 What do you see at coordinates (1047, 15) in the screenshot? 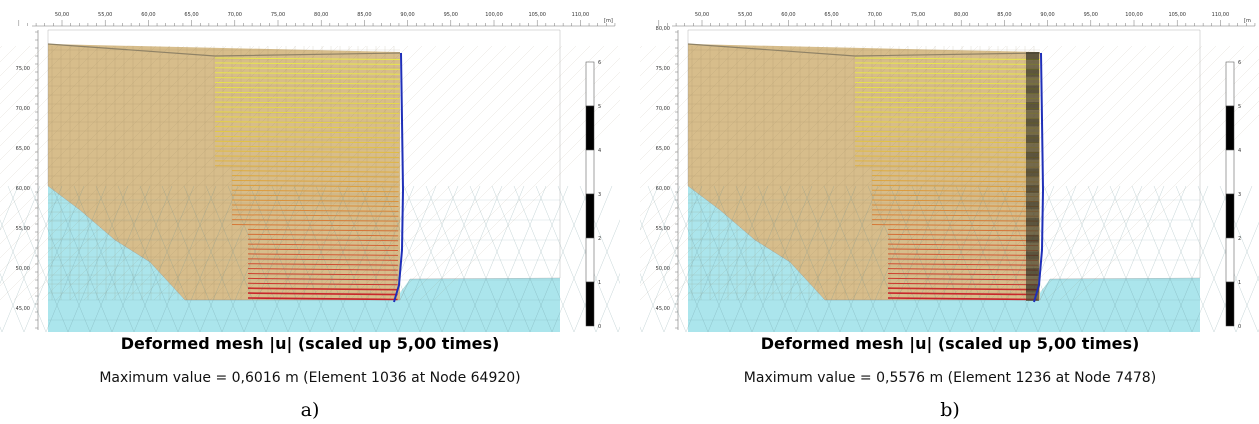
I see `x-tick-label: 90,00` at bounding box center [1047, 15].